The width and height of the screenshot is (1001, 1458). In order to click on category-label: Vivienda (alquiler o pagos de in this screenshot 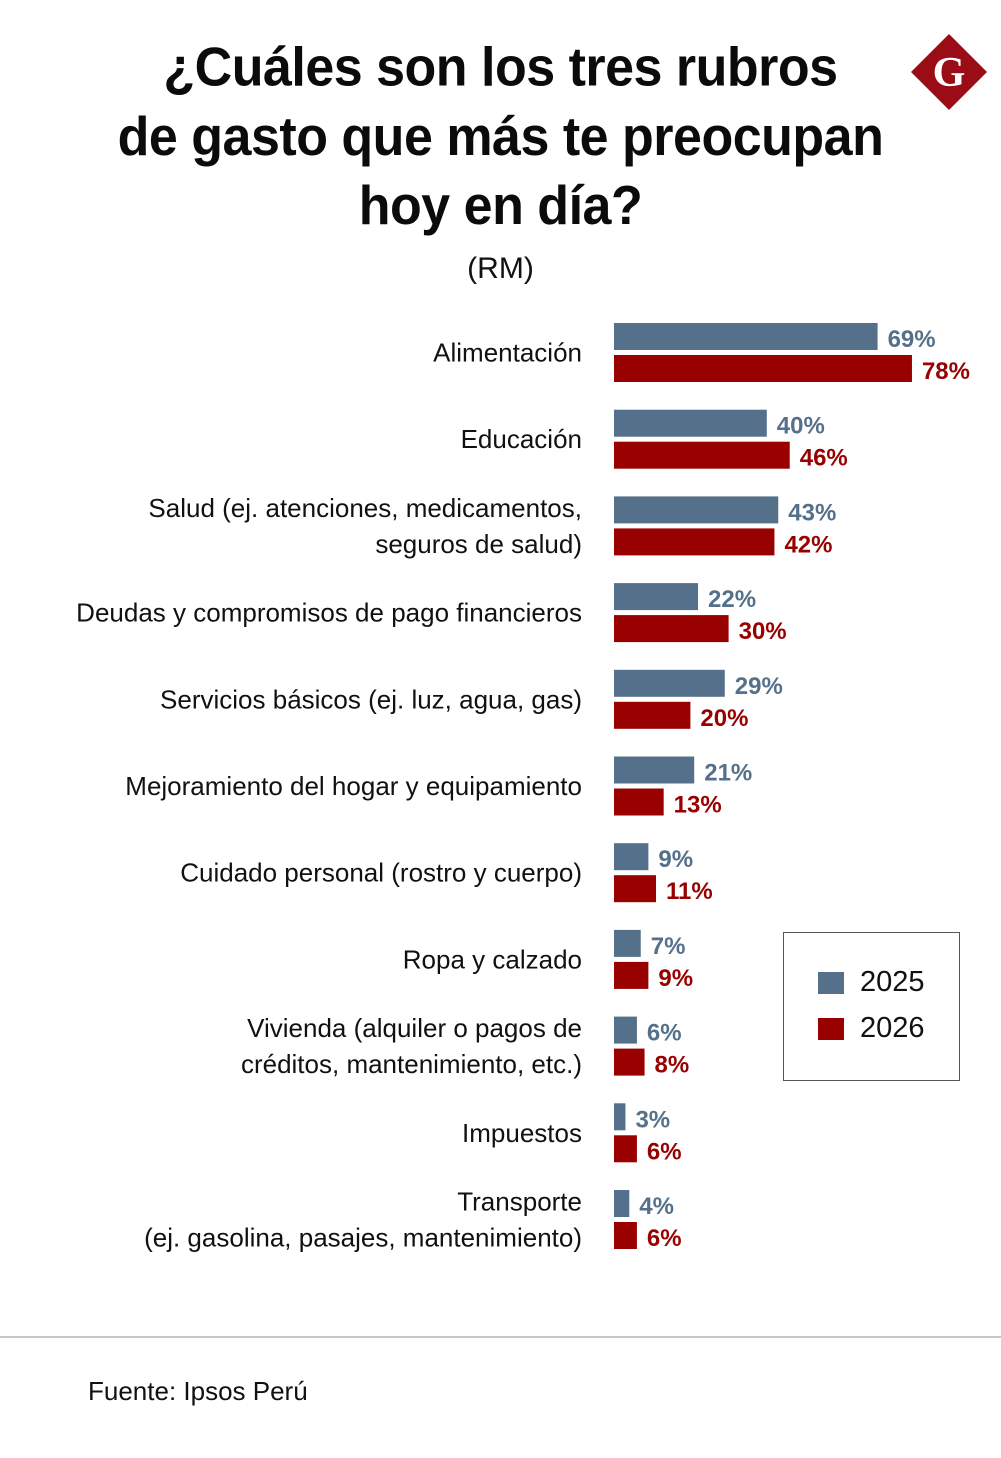, I will do `click(414, 1028)`.